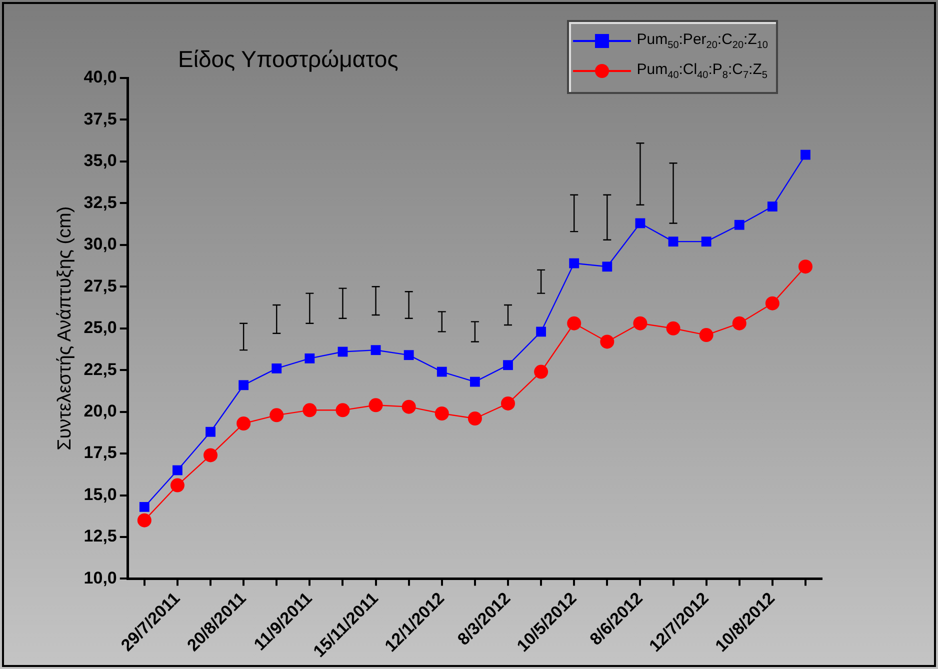  What do you see at coordinates (100, 578) in the screenshot?
I see `y-tick-label: 10,0` at bounding box center [100, 578].